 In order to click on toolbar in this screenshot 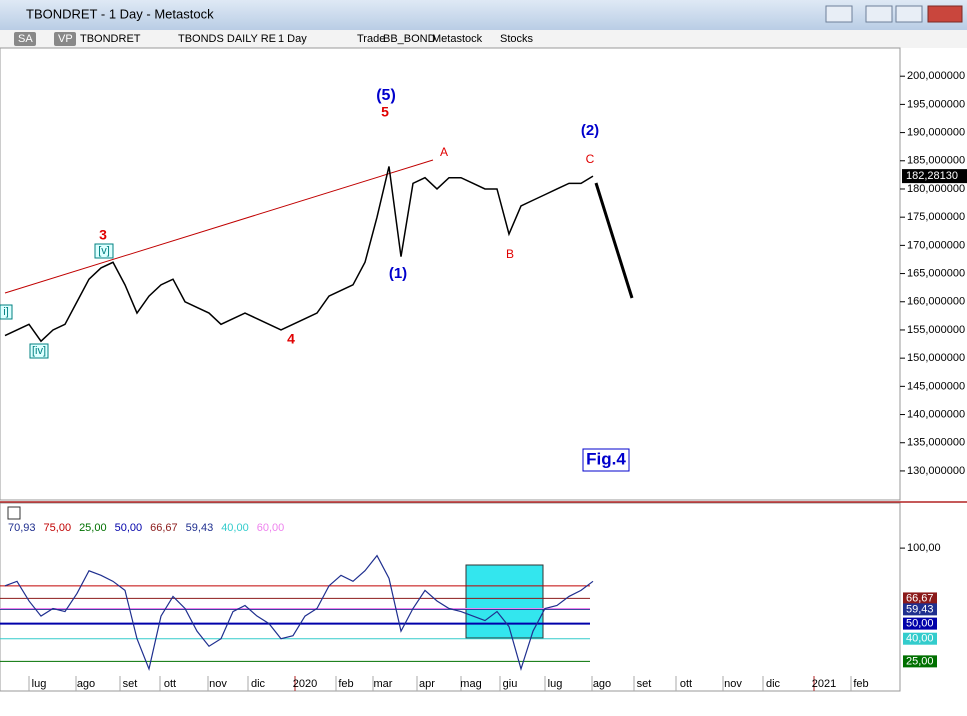, I will do `click(483, 39)`.